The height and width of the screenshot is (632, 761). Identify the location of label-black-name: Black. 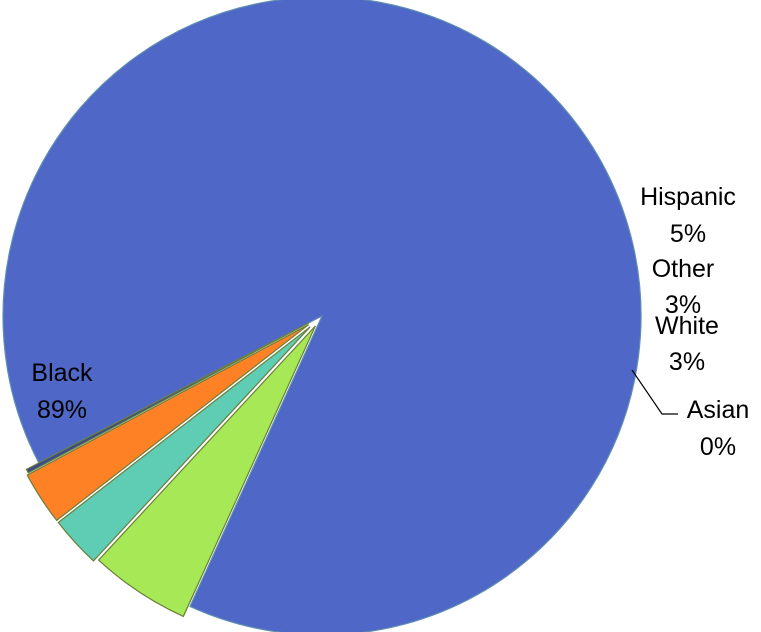
(62, 373).